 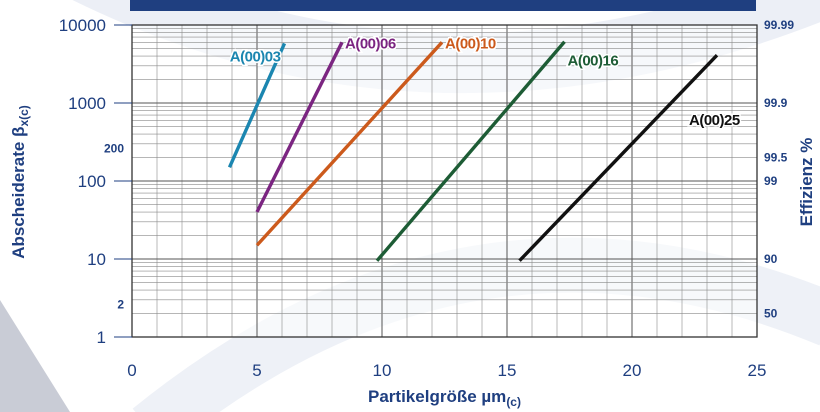 What do you see at coordinates (349, 144) in the screenshot?
I see `series-line-a0010` at bounding box center [349, 144].